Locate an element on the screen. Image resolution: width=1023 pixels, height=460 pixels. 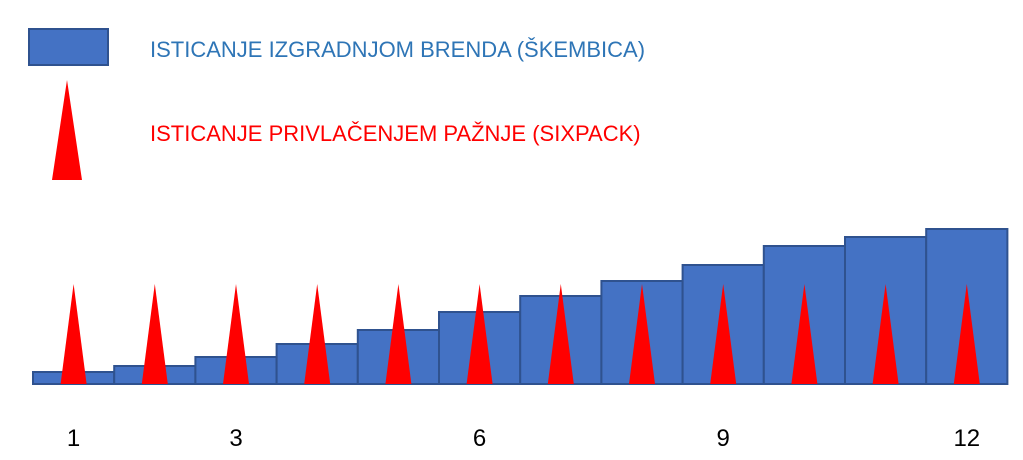
x-tick-label: 1 is located at coordinates (73, 438).